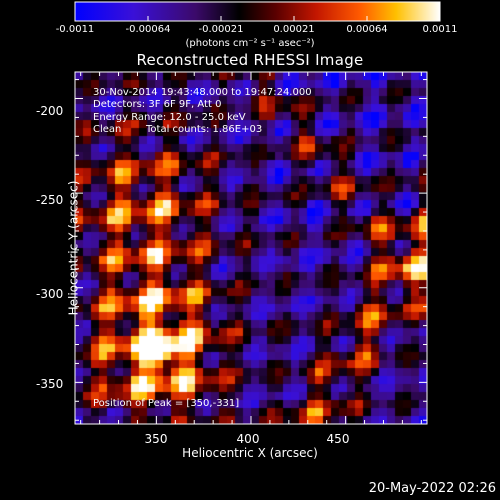  Describe the element at coordinates (250, 453) in the screenshot. I see `x-axis-label: Heliocentric X (arcsec)` at that location.